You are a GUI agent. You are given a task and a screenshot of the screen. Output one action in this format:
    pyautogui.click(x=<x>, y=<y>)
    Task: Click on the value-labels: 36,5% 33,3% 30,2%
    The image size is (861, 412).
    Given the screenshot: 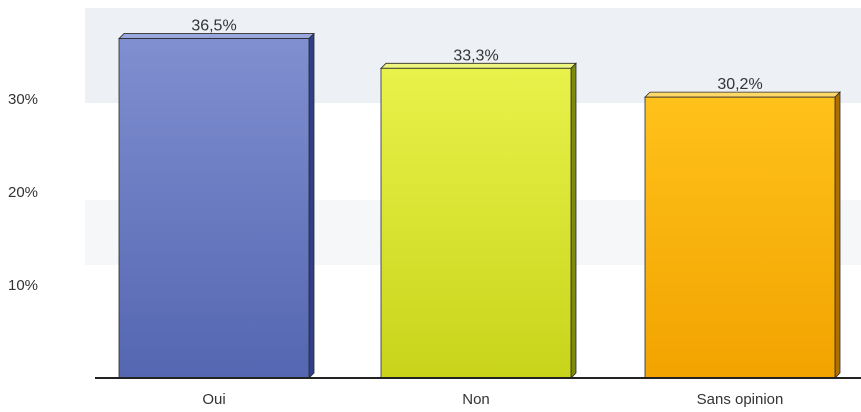 What is the action you would take?
    pyautogui.click(x=476, y=56)
    